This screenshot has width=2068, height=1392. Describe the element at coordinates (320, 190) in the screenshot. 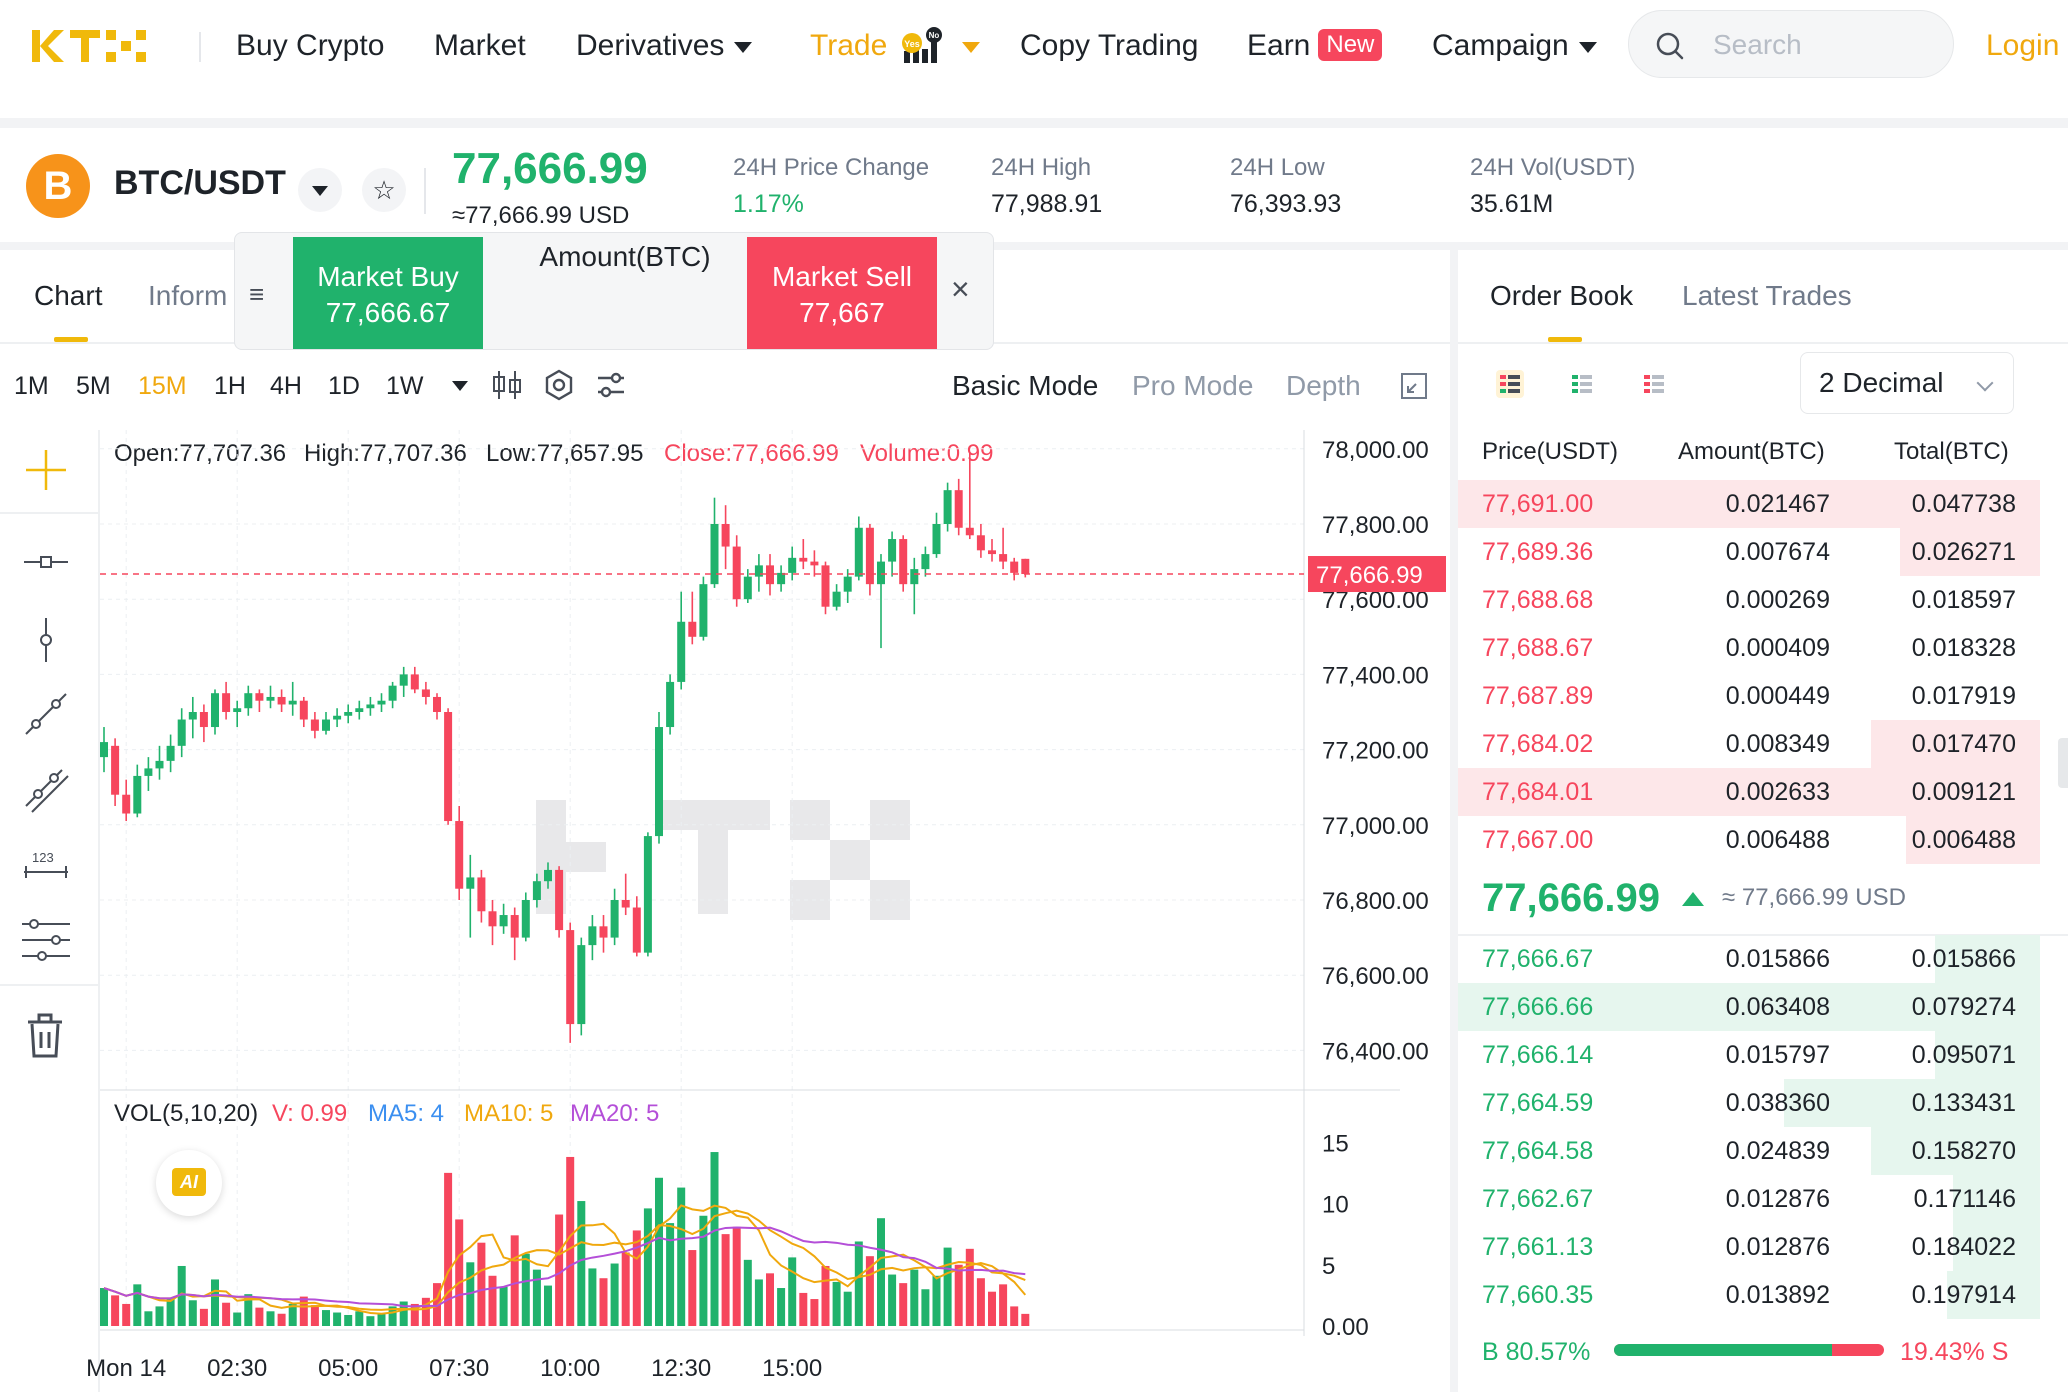

I see `pair-dropdown-button` at that location.